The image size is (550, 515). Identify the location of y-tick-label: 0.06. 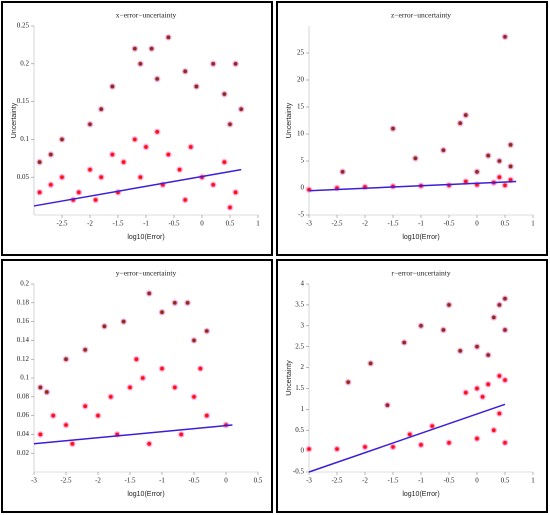
(23, 415).